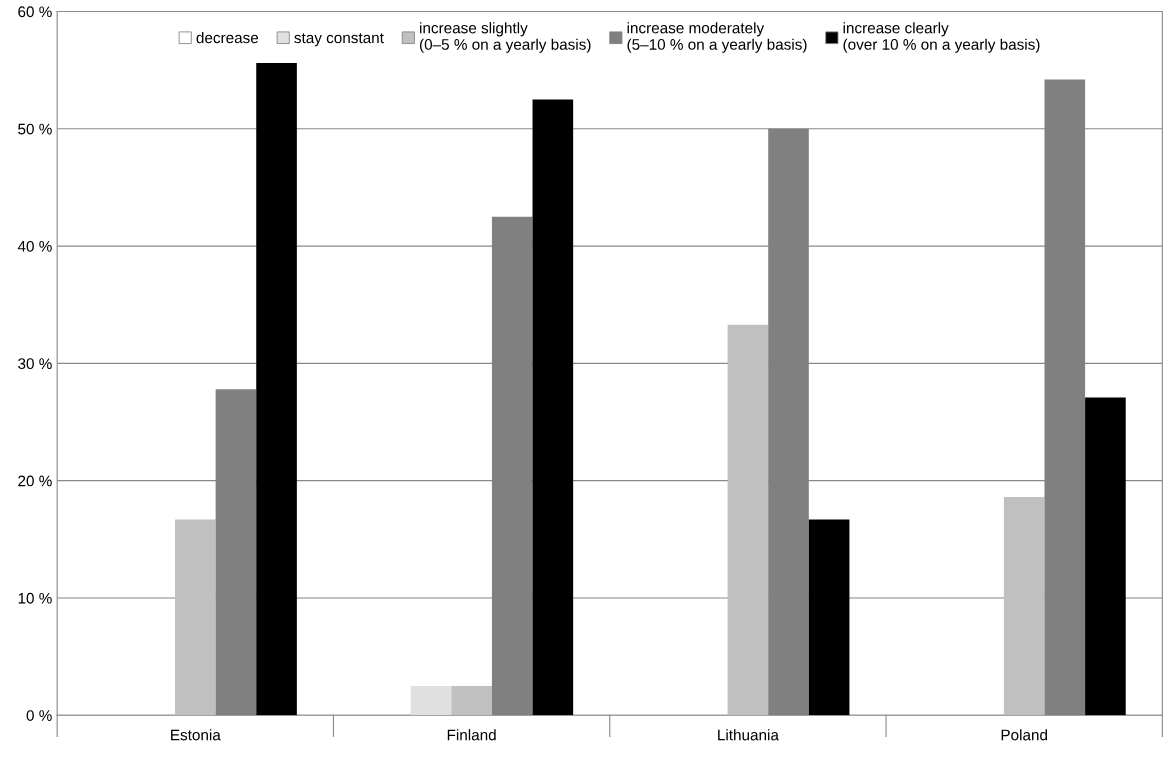  What do you see at coordinates (227, 37) in the screenshot?
I see `legend-label: decrease` at bounding box center [227, 37].